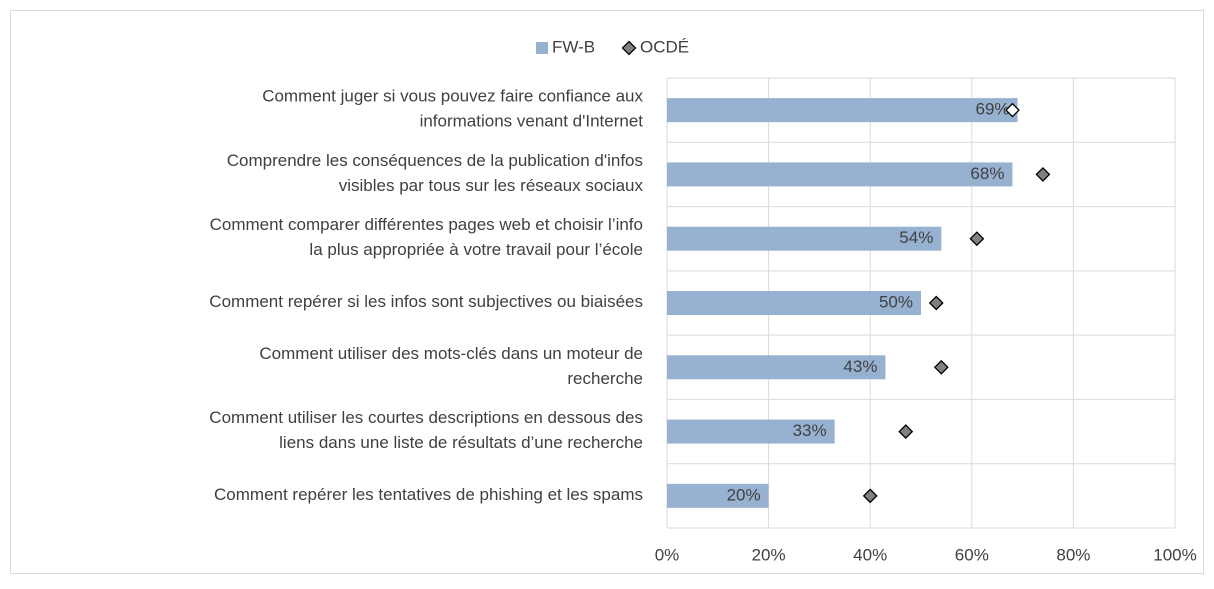 The height and width of the screenshot is (589, 1214). What do you see at coordinates (916, 237) in the screenshot?
I see `data-label: 54%` at bounding box center [916, 237].